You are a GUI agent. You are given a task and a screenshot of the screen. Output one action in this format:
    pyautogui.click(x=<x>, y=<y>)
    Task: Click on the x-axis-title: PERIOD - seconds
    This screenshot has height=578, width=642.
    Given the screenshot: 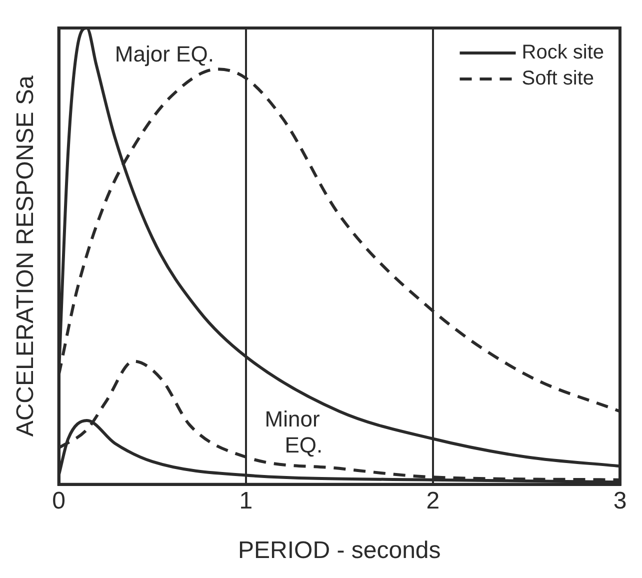 What is the action you would take?
    pyautogui.click(x=339, y=550)
    